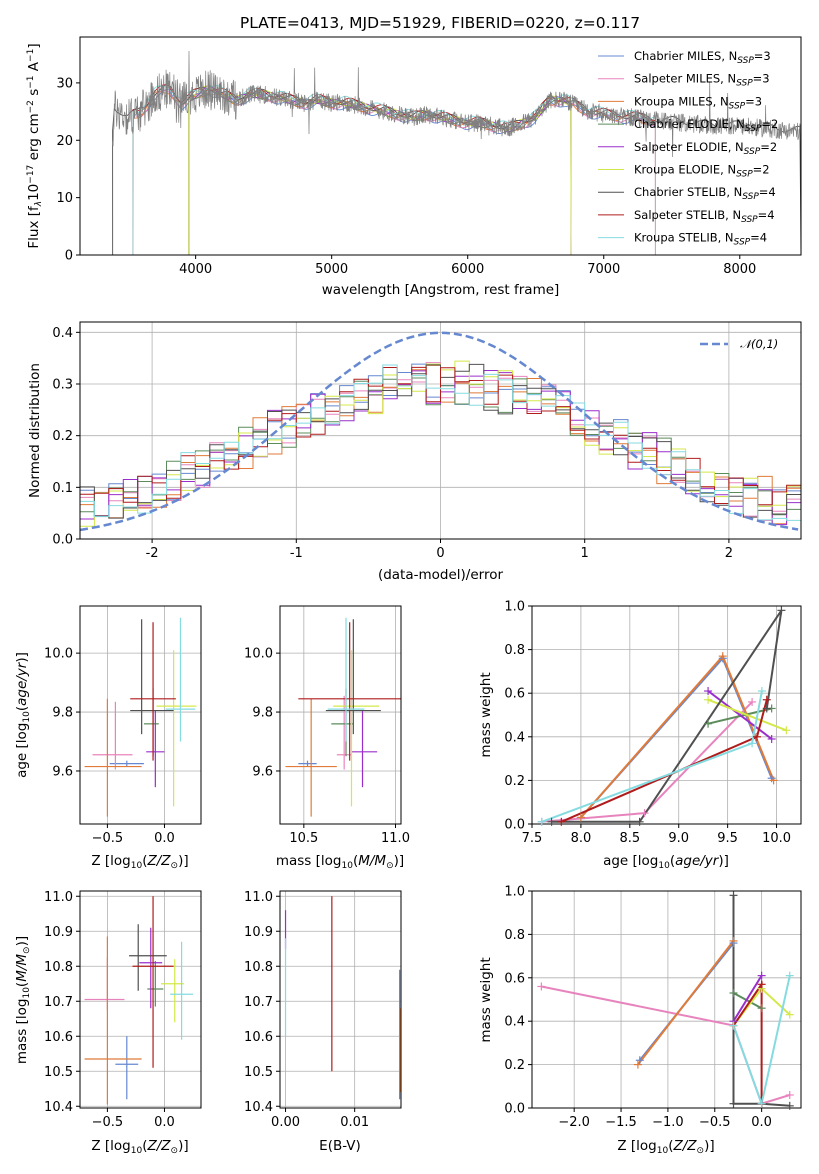 This screenshot has width=819, height=1174. What do you see at coordinates (258, 1002) in the screenshot?
I see `y-tick-label: 10.7` at bounding box center [258, 1002].